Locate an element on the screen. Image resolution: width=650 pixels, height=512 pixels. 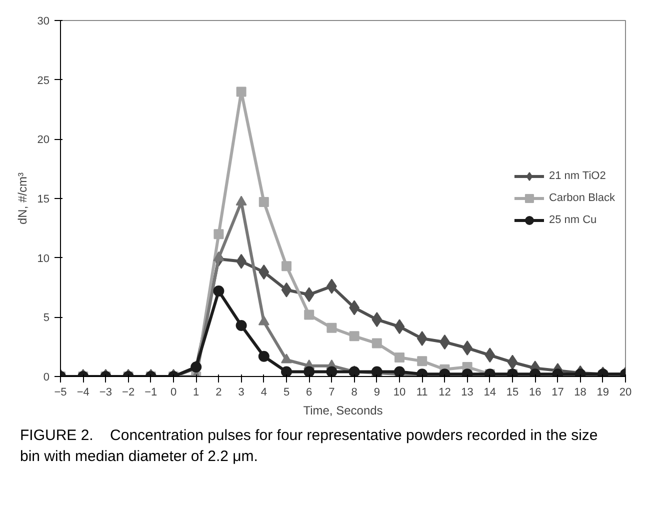
x-tick-label: 14 is located at coordinates (490, 392).